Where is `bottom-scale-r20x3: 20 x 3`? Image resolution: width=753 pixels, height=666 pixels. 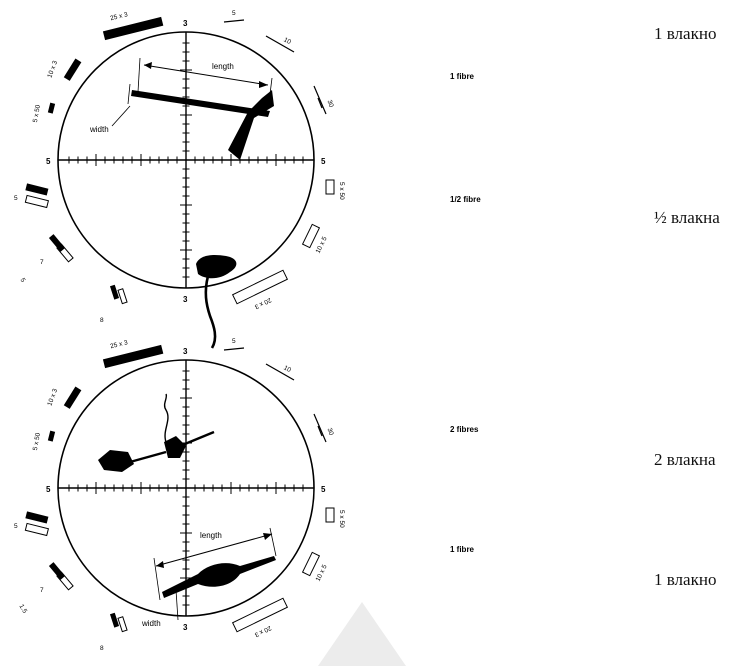
bottom-scale-r20x3: 20 x 3 is located at coordinates (262, 631).